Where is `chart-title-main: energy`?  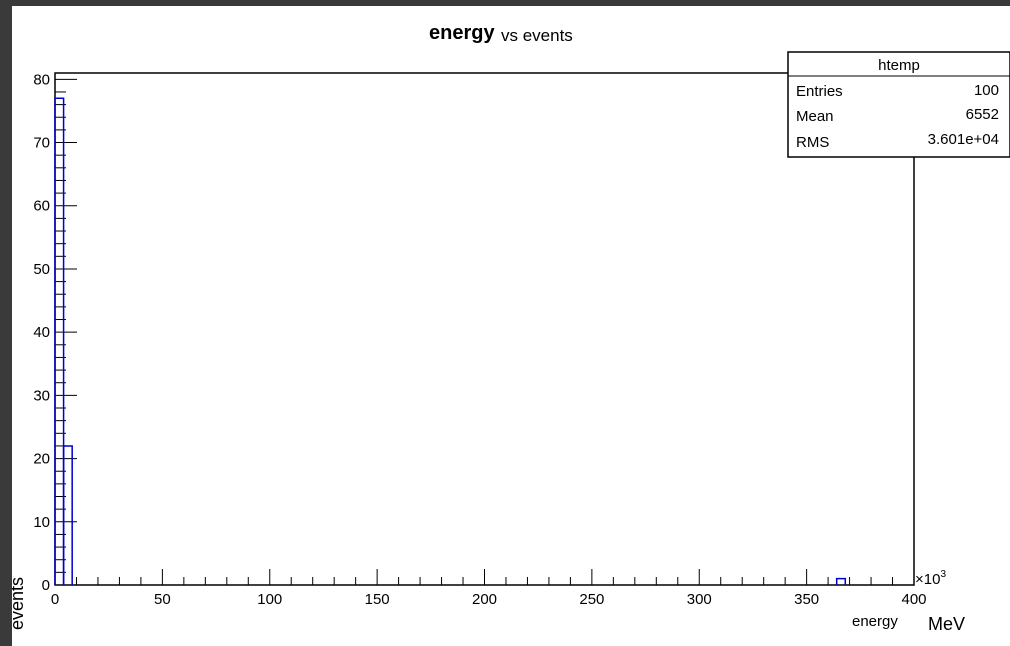 chart-title-main: energy is located at coordinates (462, 33).